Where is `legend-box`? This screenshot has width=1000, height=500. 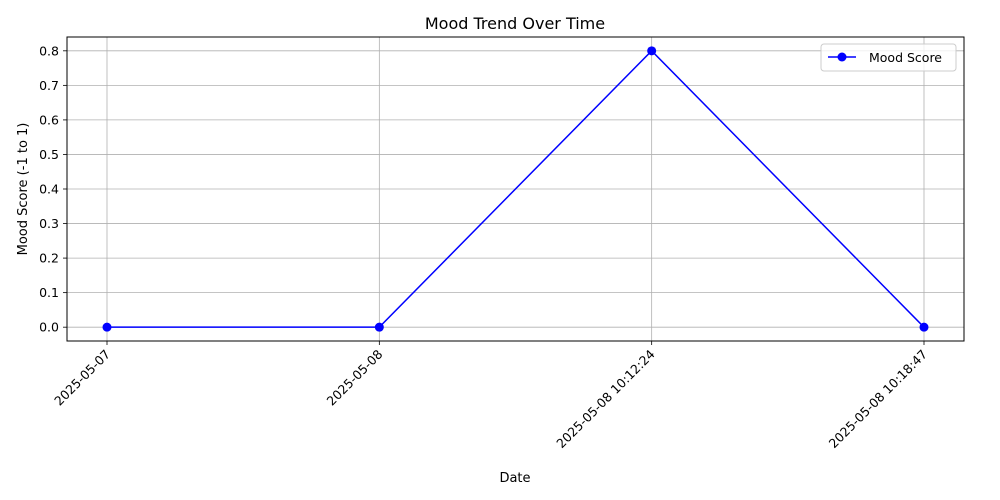
legend-box is located at coordinates (888, 57).